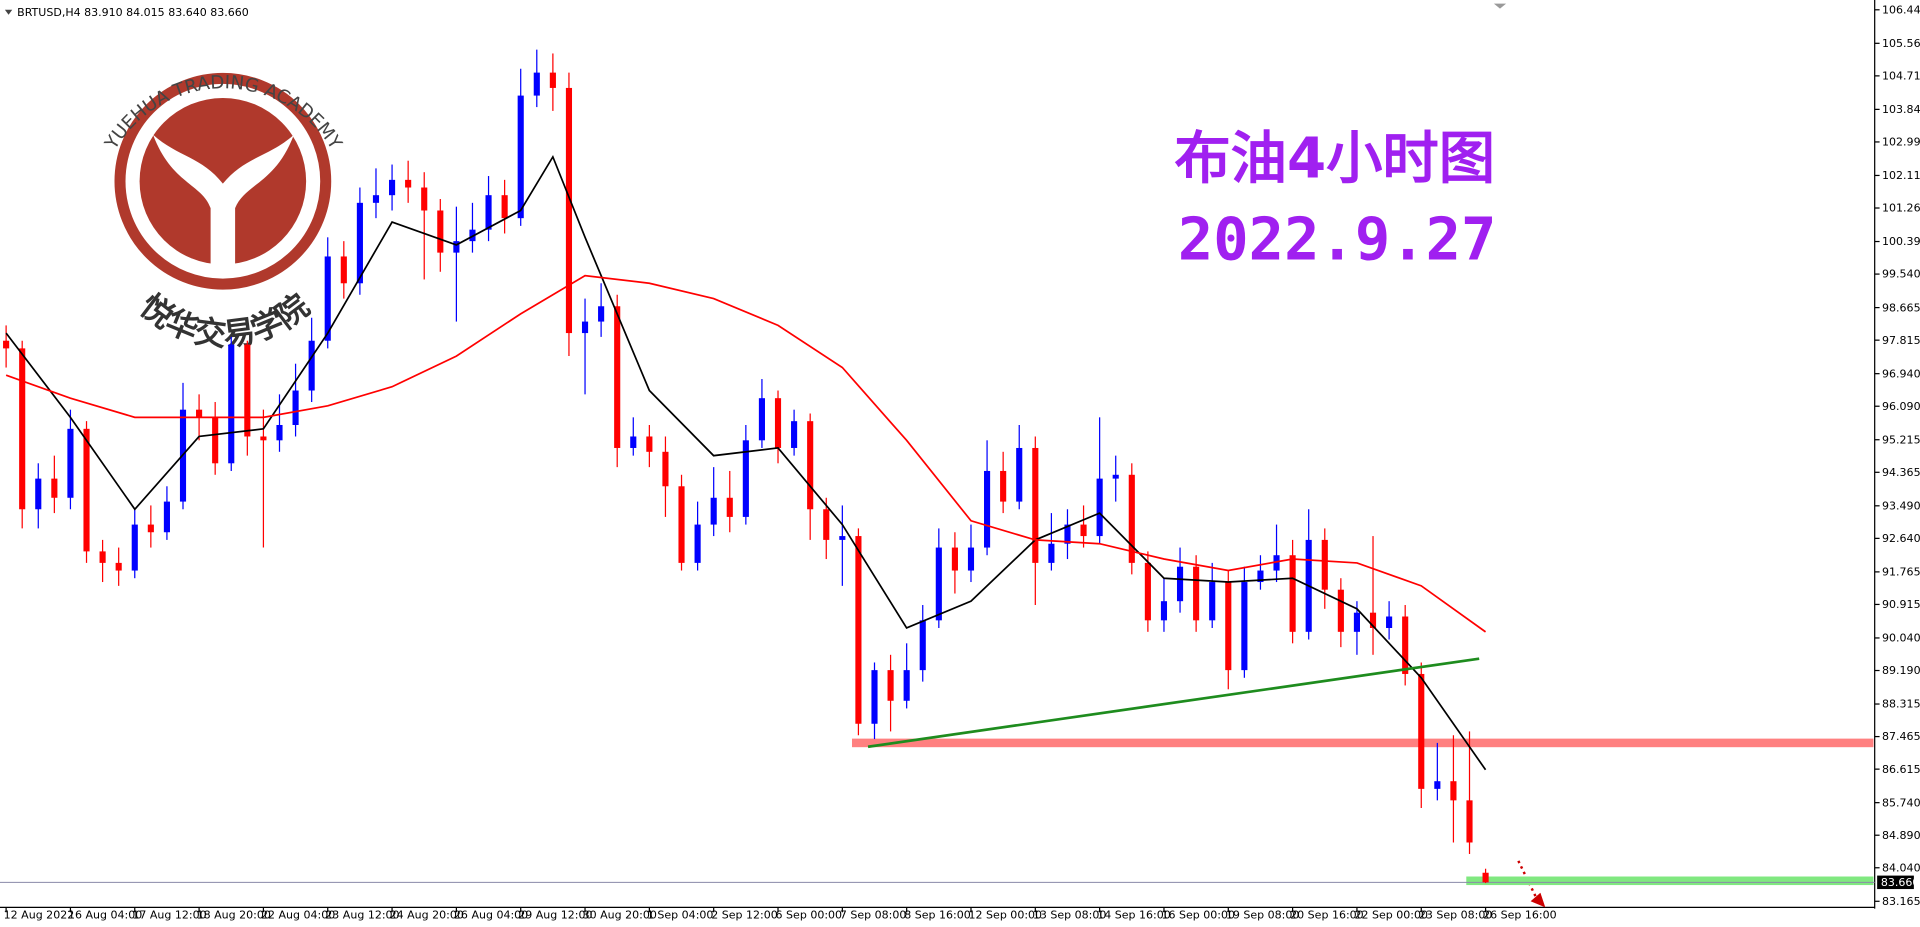  I want to click on header-icon, so click(8, 12).